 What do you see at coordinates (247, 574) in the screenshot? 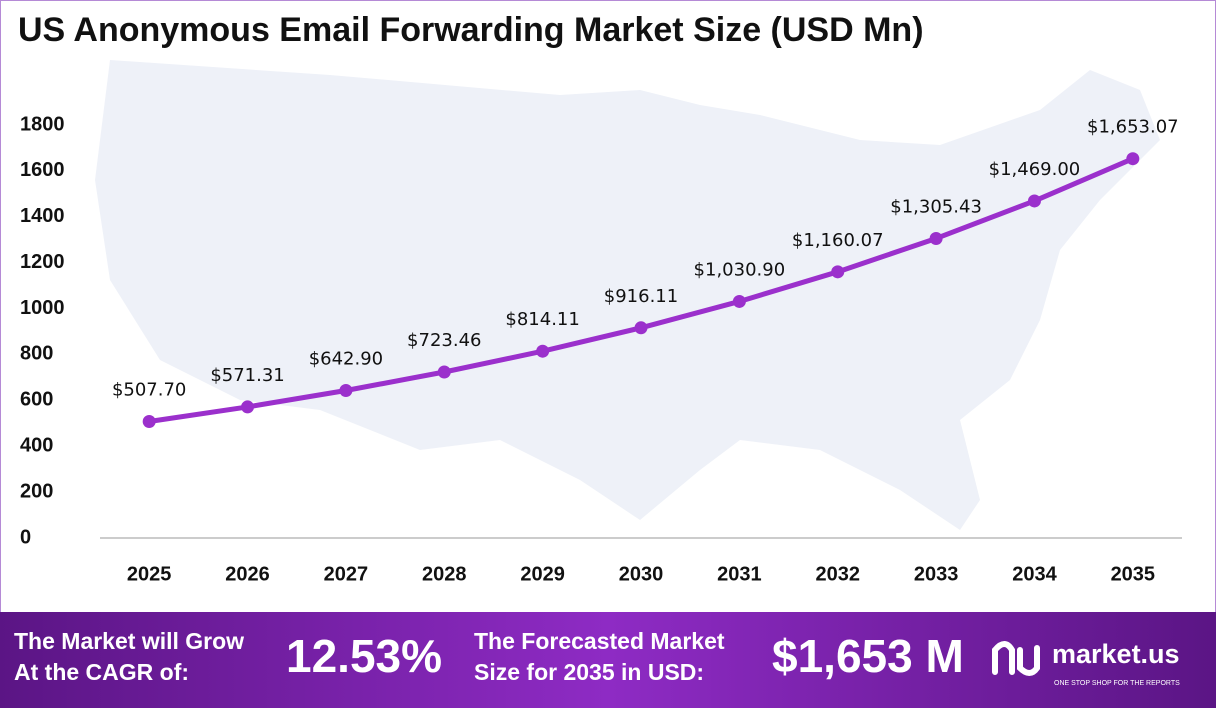
I see `x-tick-label: 2026` at bounding box center [247, 574].